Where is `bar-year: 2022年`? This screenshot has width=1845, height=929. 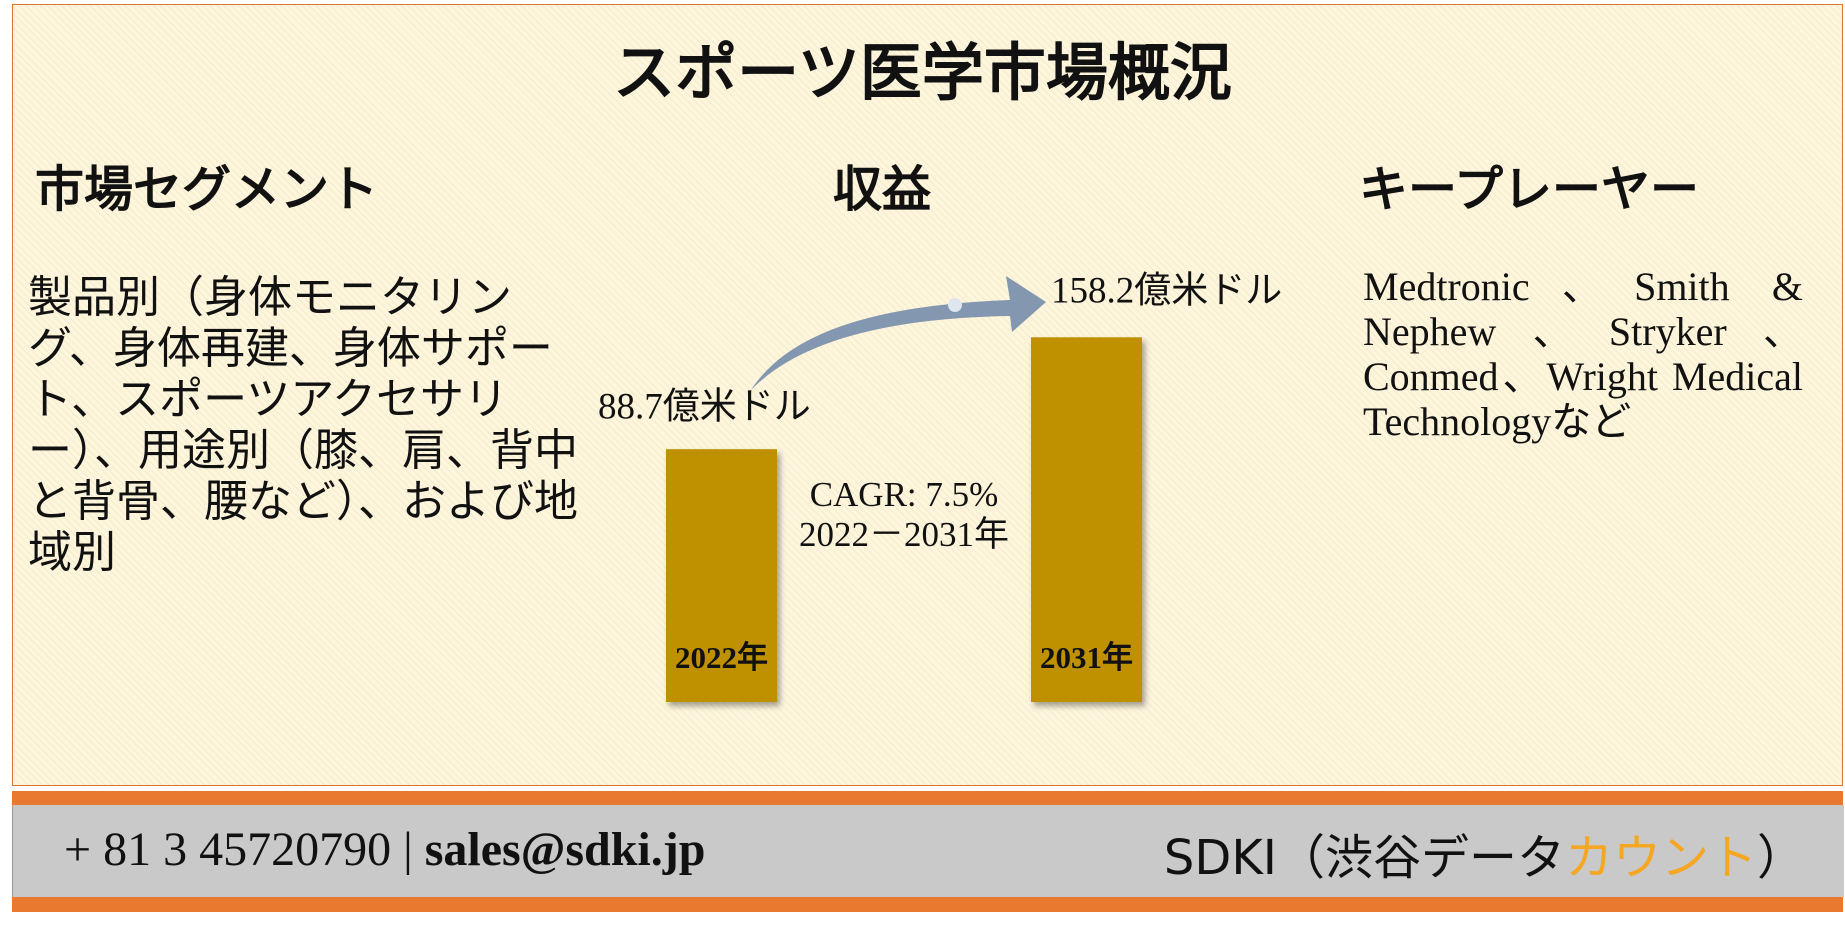
bar-year: 2022年 is located at coordinates (721, 657).